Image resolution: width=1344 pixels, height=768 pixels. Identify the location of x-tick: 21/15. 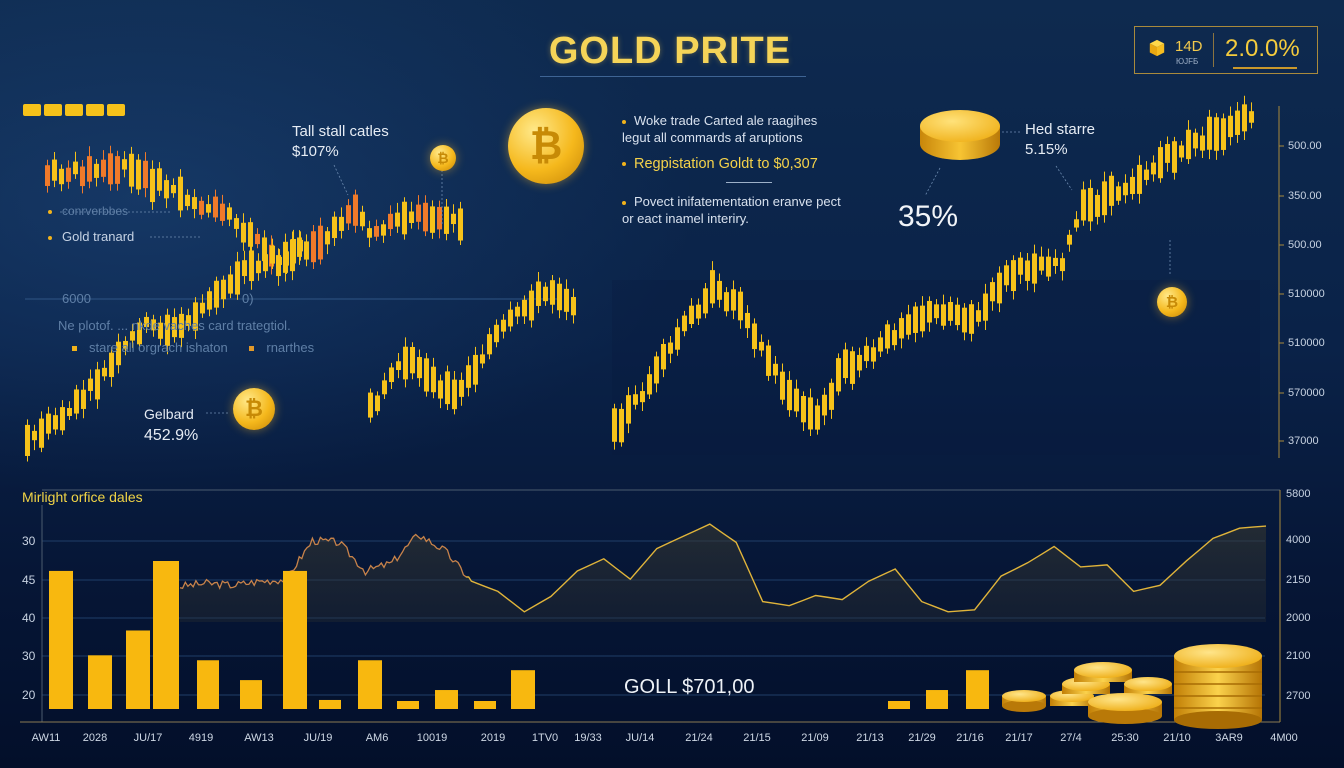
(757, 738).